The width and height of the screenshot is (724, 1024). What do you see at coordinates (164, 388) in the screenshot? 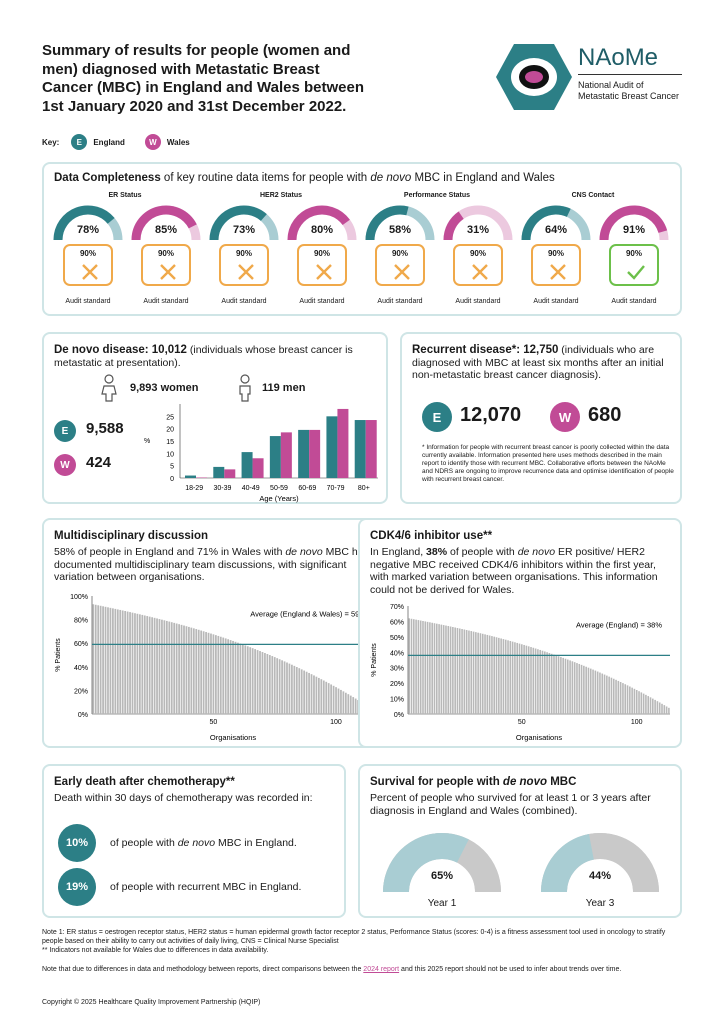
I see `women-count: 9,893 women` at bounding box center [164, 388].